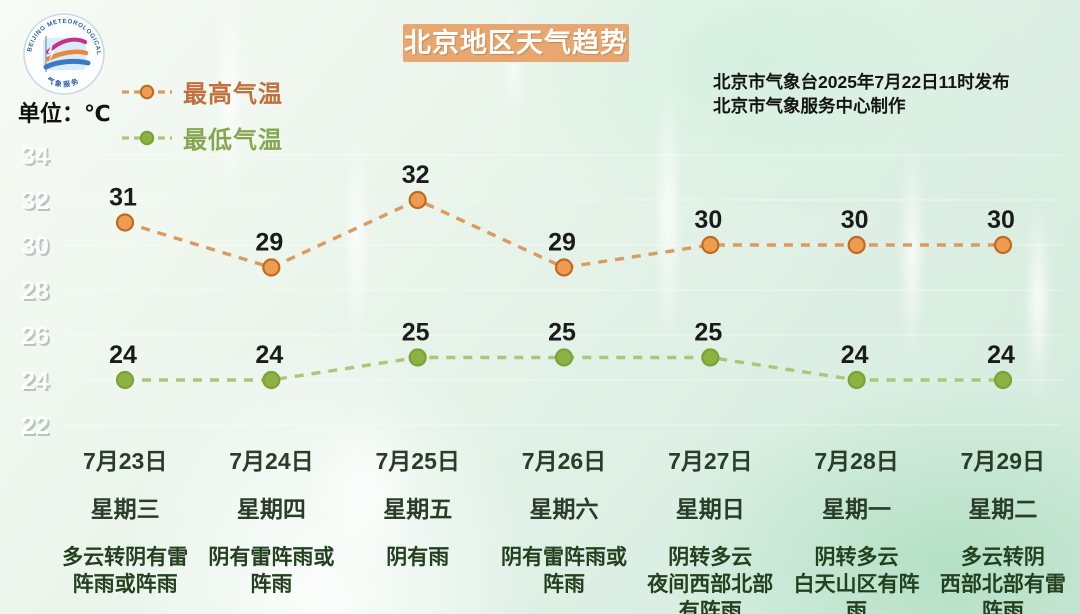 This screenshot has width=1080, height=614. What do you see at coordinates (271, 527) in the screenshot?
I see `day-column: 7月24日星期四阴有雷阵雨或 阵雨` at bounding box center [271, 527].